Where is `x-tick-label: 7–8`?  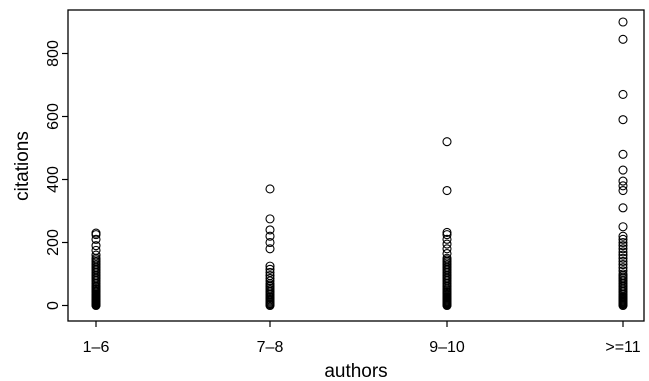 x-tick-label: 7–8 is located at coordinates (270, 347).